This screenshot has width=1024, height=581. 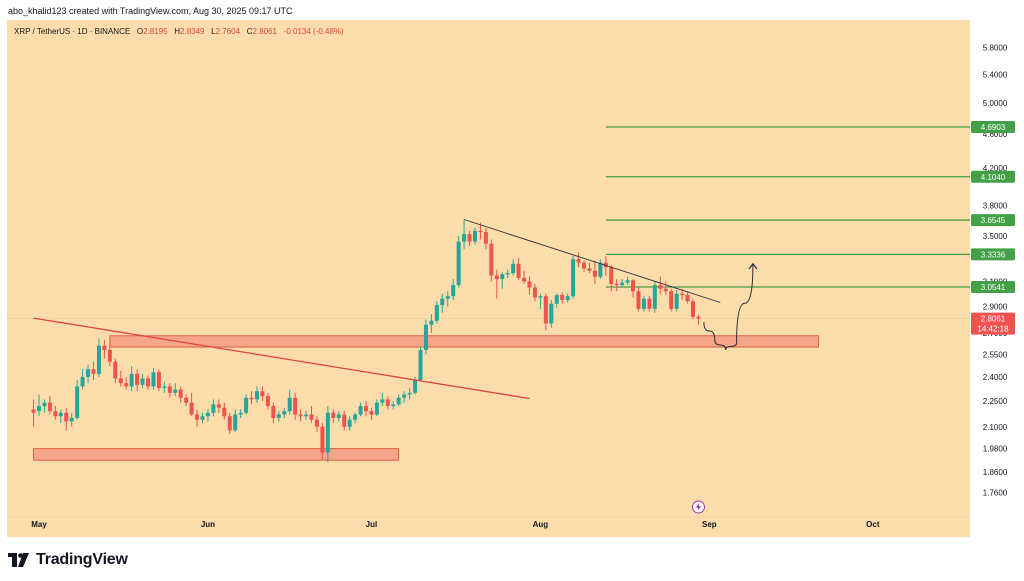 I want to click on lightning-icon, so click(x=698, y=507).